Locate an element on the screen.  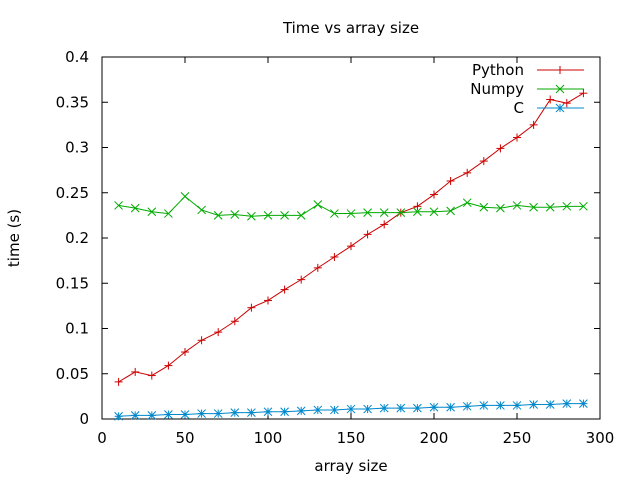
legend-item-c: C is located at coordinates (549, 108).